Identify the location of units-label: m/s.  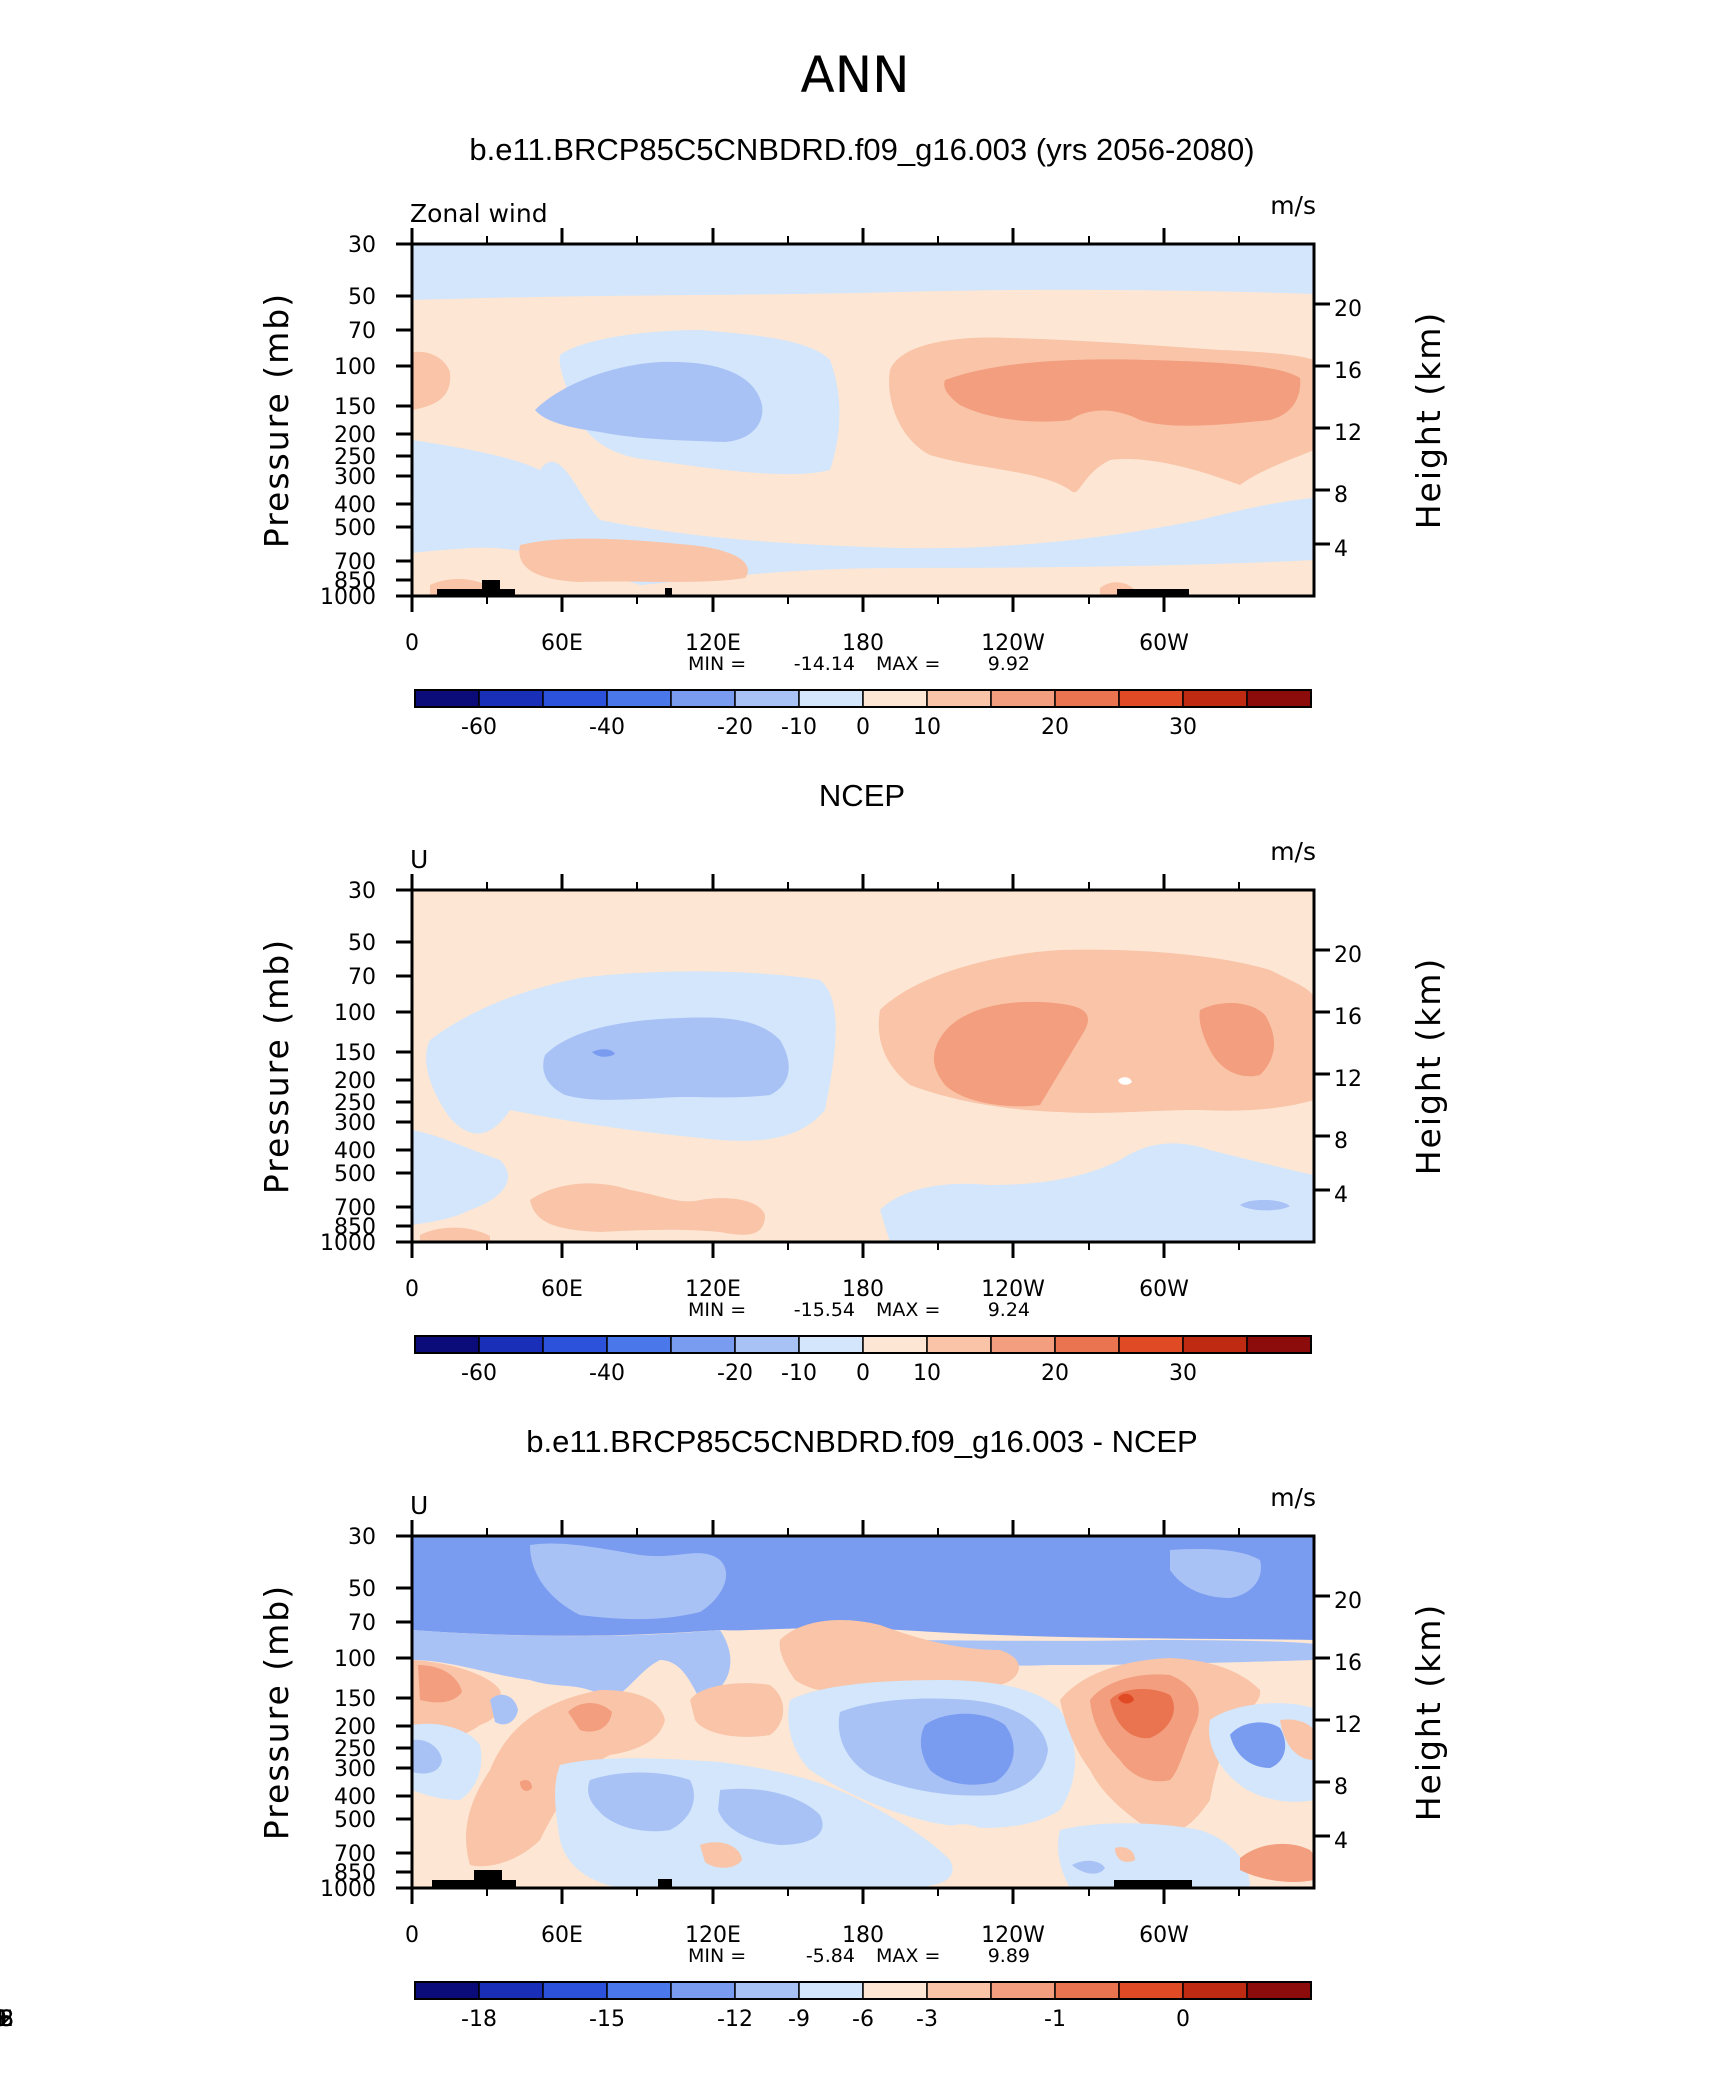
(1293, 205).